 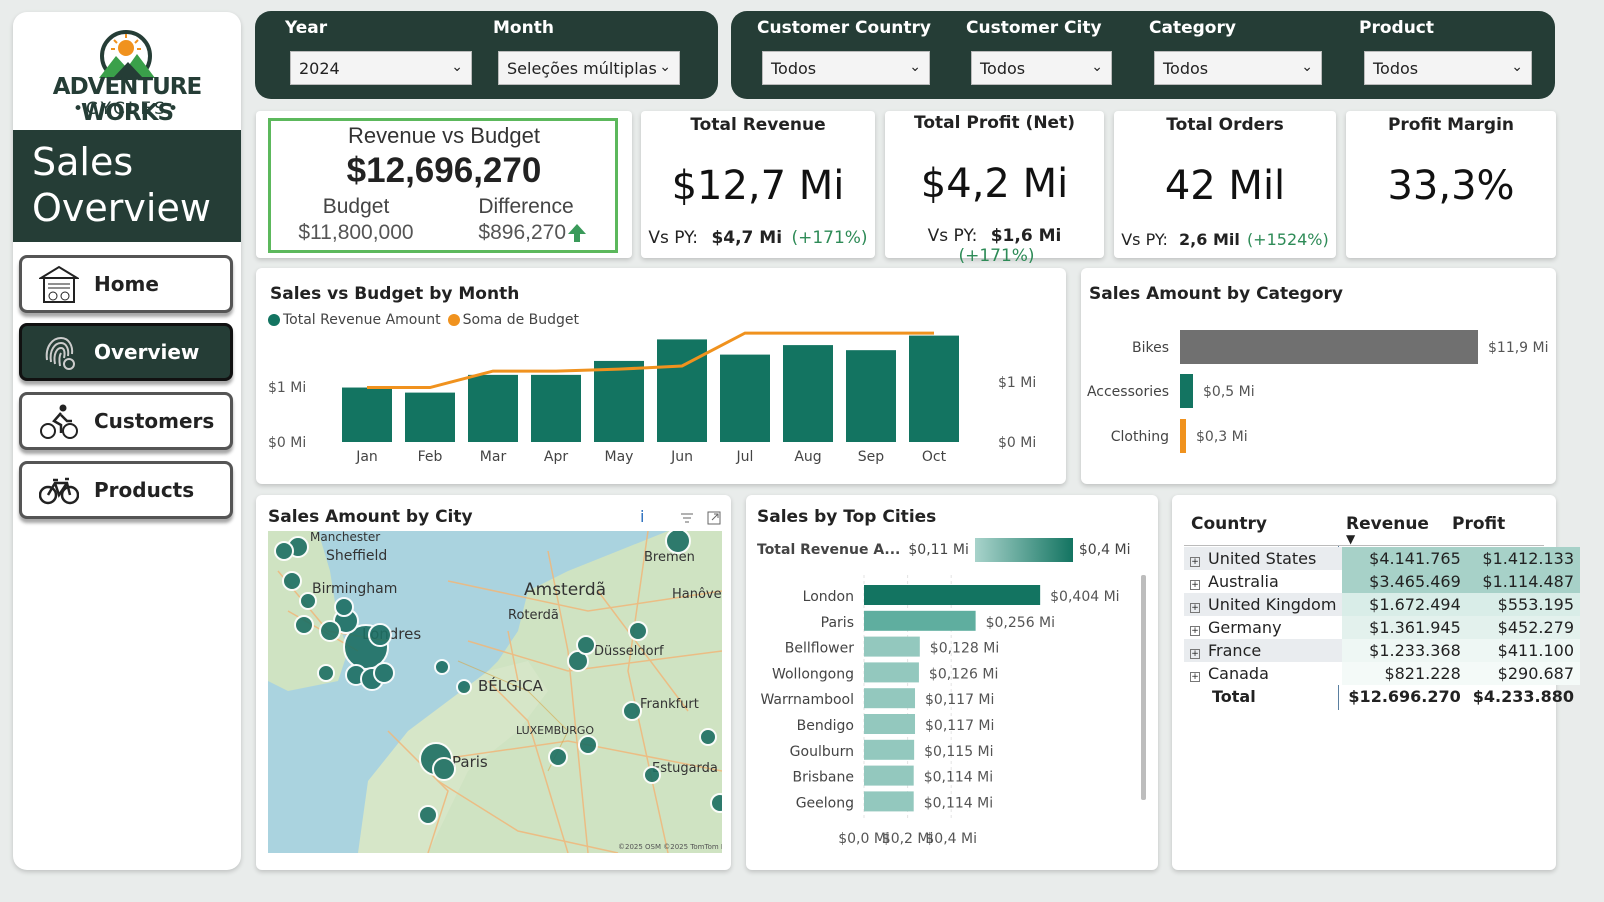 What do you see at coordinates (889, 749) in the screenshot?
I see `bar-goulburn` at bounding box center [889, 749].